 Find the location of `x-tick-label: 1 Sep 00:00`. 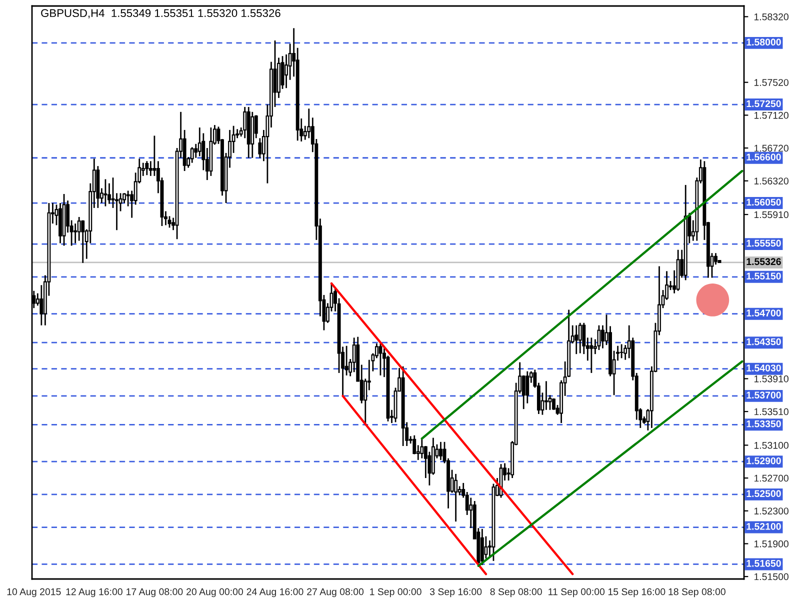

x-tick-label: 1 Sep 00:00 is located at coordinates (396, 593).